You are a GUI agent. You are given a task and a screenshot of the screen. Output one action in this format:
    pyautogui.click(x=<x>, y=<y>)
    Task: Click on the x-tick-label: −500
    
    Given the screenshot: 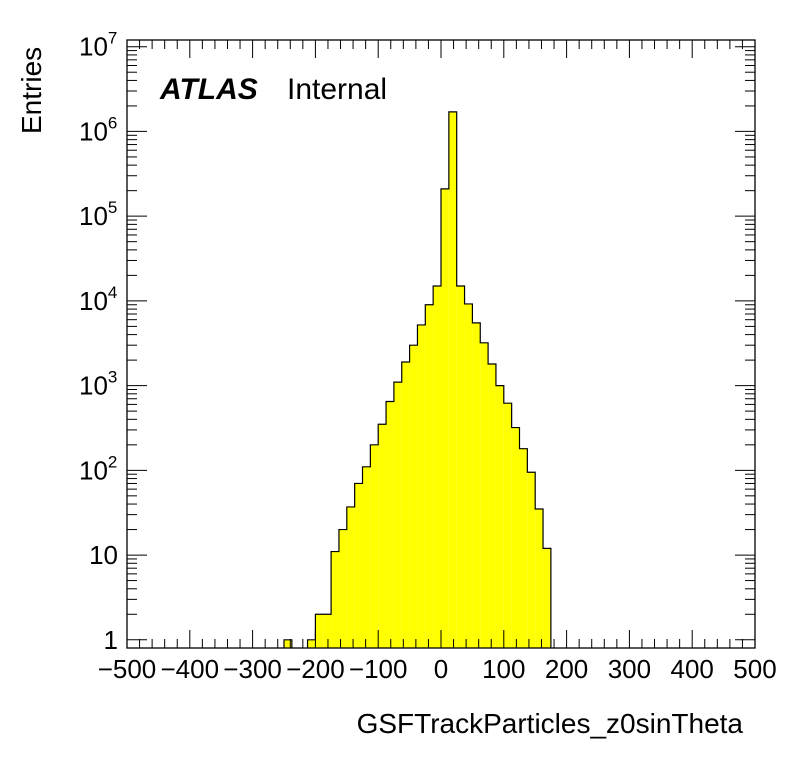 What is the action you would take?
    pyautogui.click(x=127, y=669)
    